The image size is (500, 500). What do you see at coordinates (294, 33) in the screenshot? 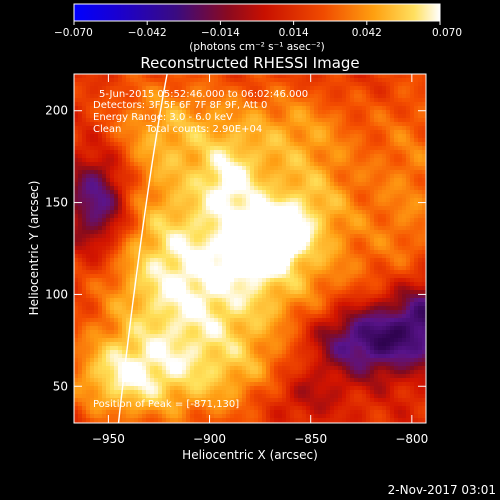
I see `colorbar-tick-label: 0.014` at bounding box center [294, 33].